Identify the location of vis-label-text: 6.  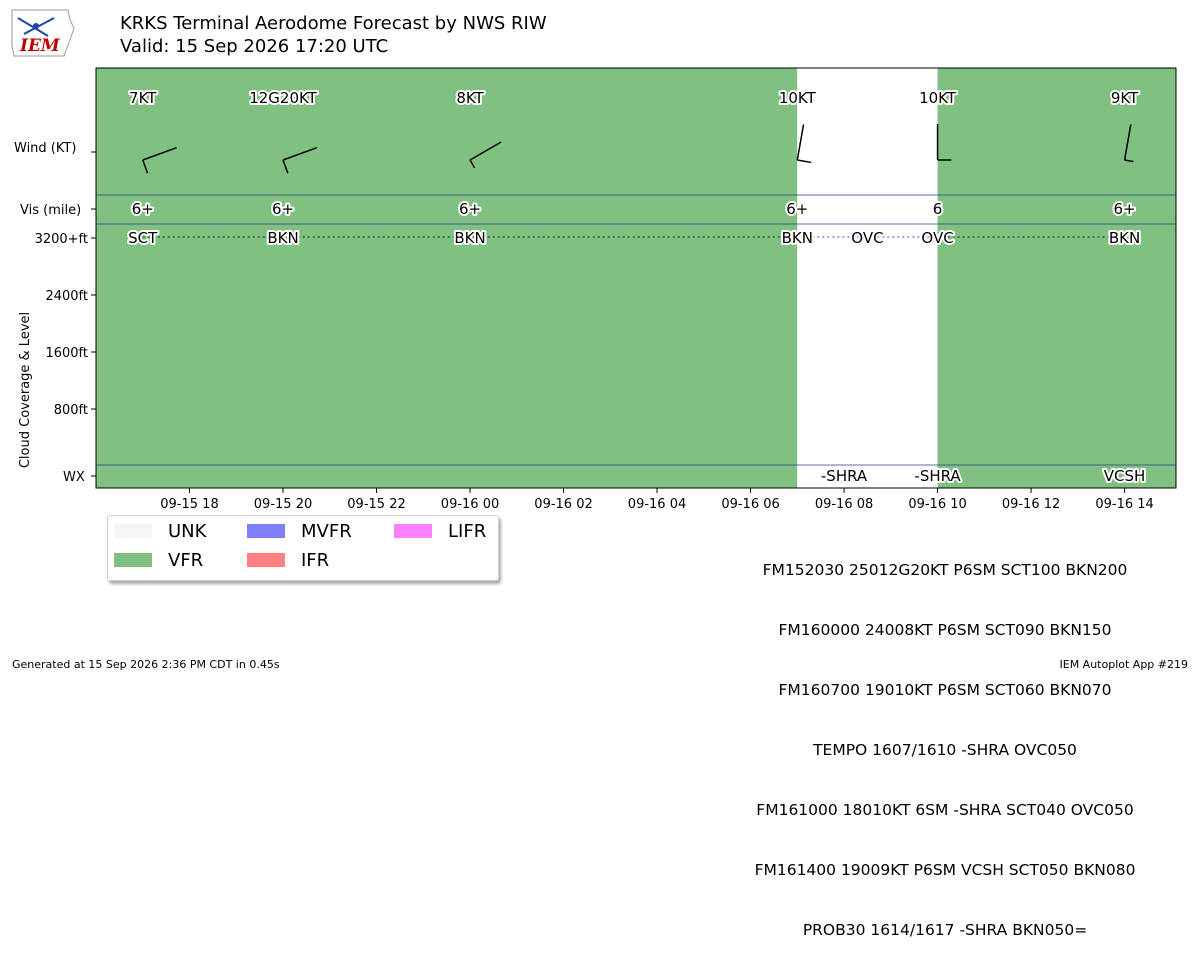
(938, 209).